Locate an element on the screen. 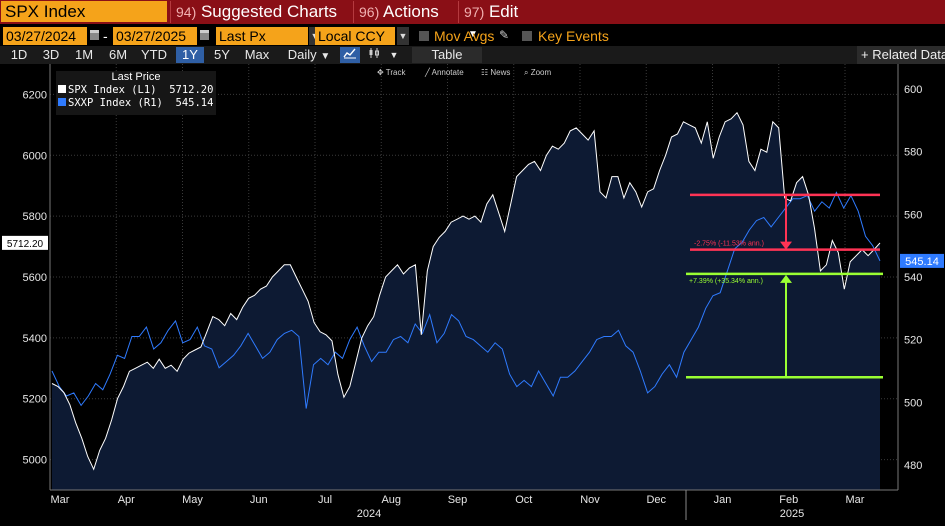 This screenshot has height=526, width=945. key-events-label: Key Events is located at coordinates (573, 36).